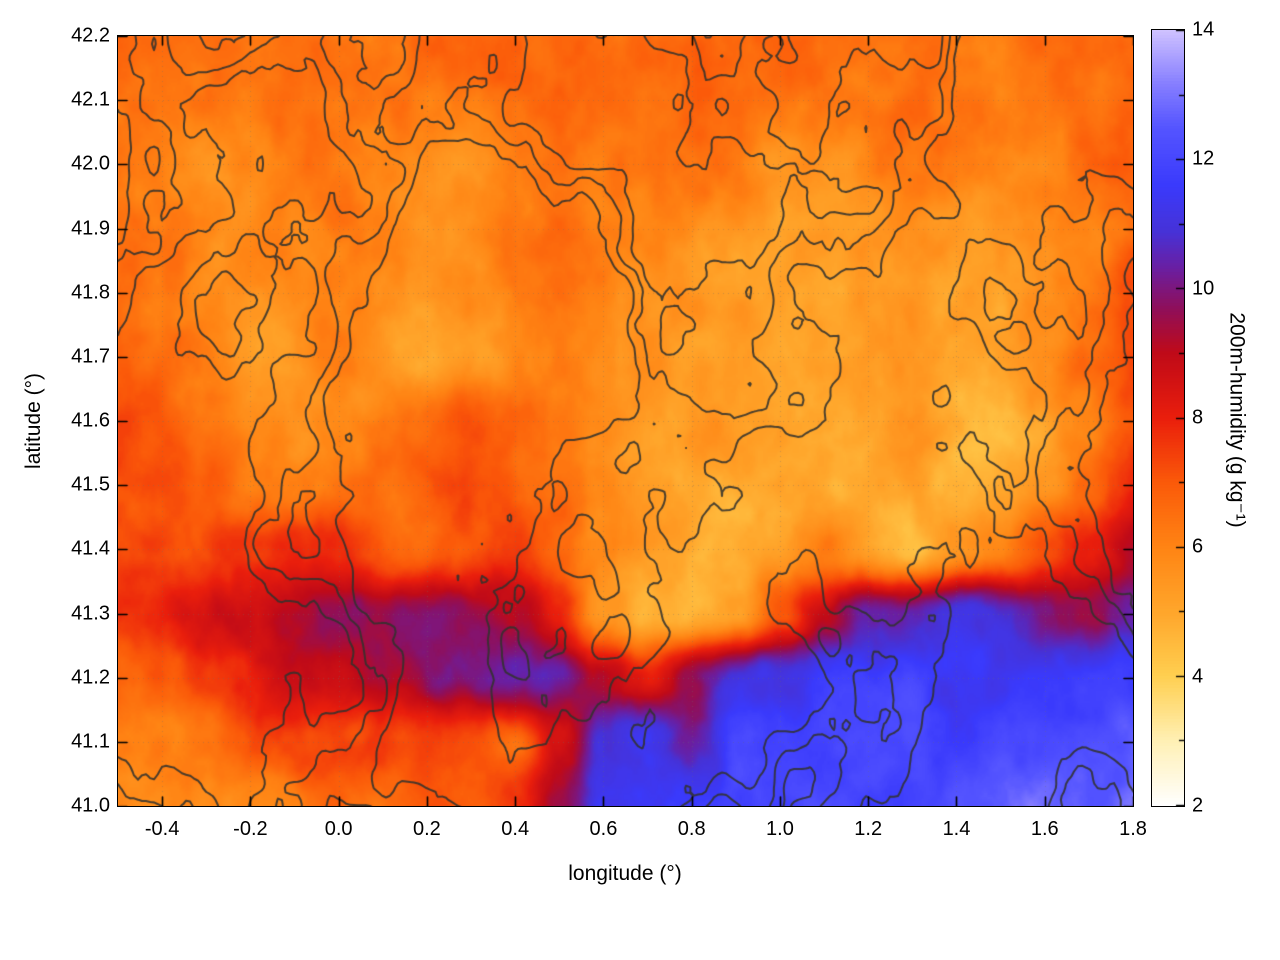 Image resolution: width=1280 pixels, height=960 pixels. What do you see at coordinates (427, 829) in the screenshot?
I see `x-tick-label: 0.2` at bounding box center [427, 829].